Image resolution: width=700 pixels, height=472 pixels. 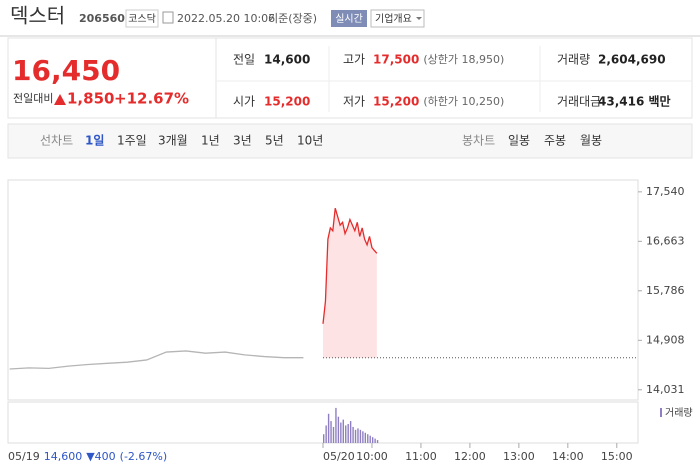 What do you see at coordinates (591, 141) in the screenshot?
I see `tab: 월봉` at bounding box center [591, 141].